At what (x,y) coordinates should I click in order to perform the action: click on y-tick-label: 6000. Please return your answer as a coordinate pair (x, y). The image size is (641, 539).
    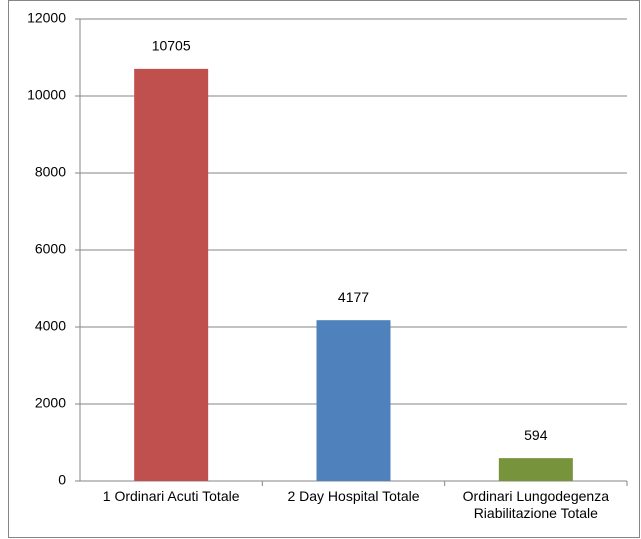
    Looking at the image, I should click on (50, 249).